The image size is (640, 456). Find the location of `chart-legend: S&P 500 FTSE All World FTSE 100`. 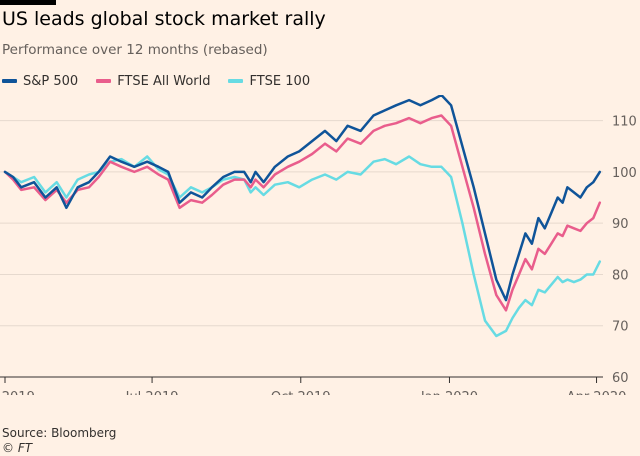

chart-legend: S&P 500 FTSE All World FTSE 100 is located at coordinates (165, 81).